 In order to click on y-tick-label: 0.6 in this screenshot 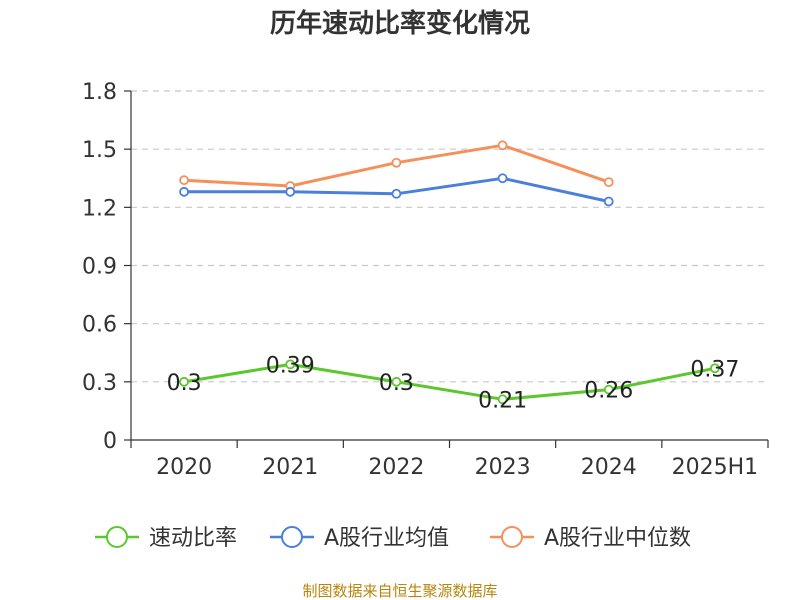, I will do `click(99, 325)`.